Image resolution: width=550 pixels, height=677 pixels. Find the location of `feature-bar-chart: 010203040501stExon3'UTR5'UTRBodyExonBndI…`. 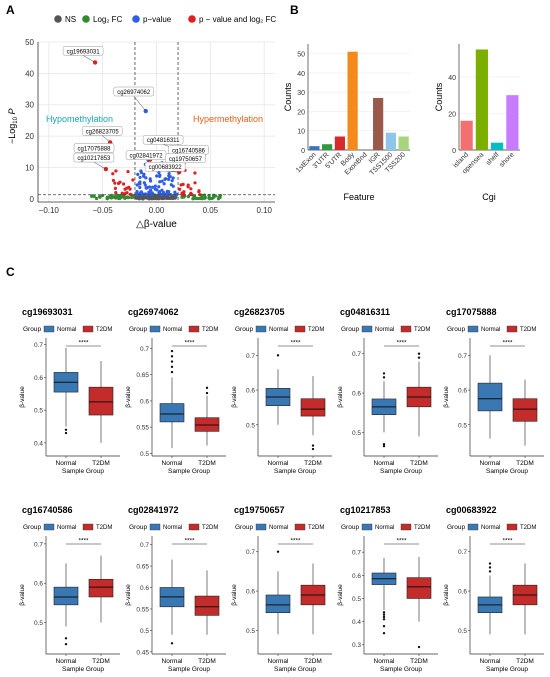

feature-bar-chart: 010203040501stExon3'UTR5'UTRBodyExonBndI… is located at coordinates (346, 123).